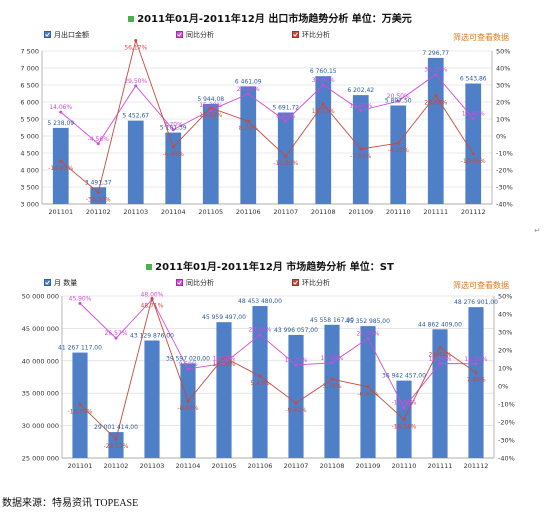  I want to click on bar-value-label: 41 267 117,00, so click(80, 348).